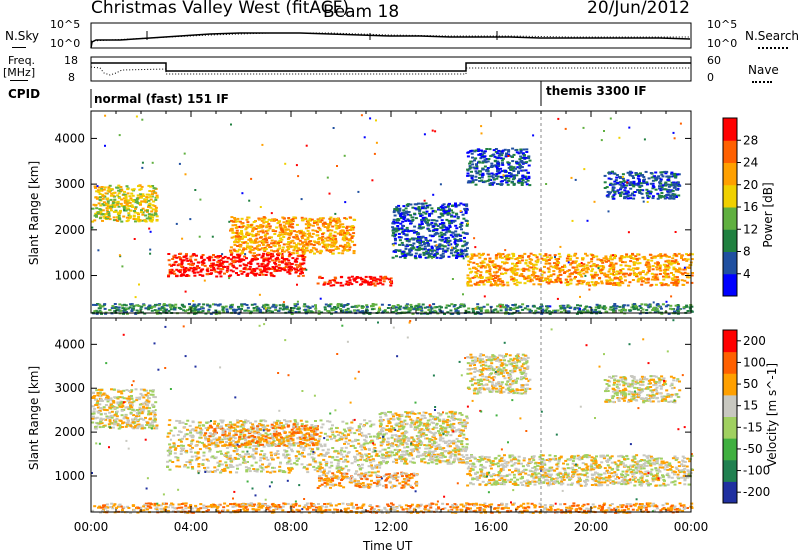  What do you see at coordinates (19, 80) in the screenshot?
I see `freq-left-underline` at bounding box center [19, 80].